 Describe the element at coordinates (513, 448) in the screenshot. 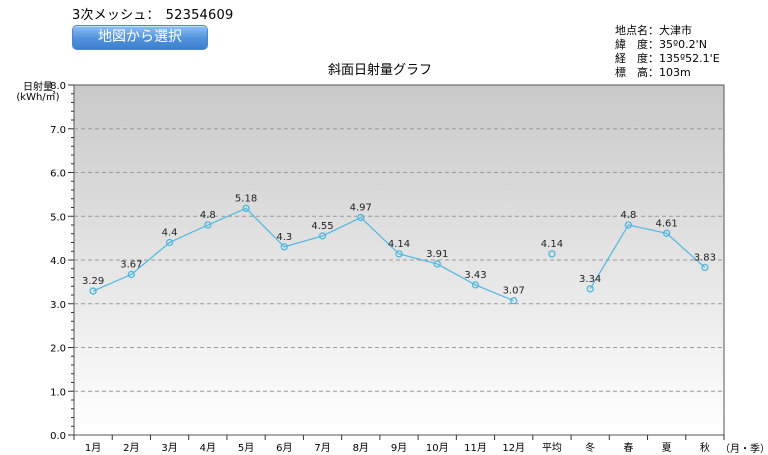

I see `x-tick-label: 12月` at that location.